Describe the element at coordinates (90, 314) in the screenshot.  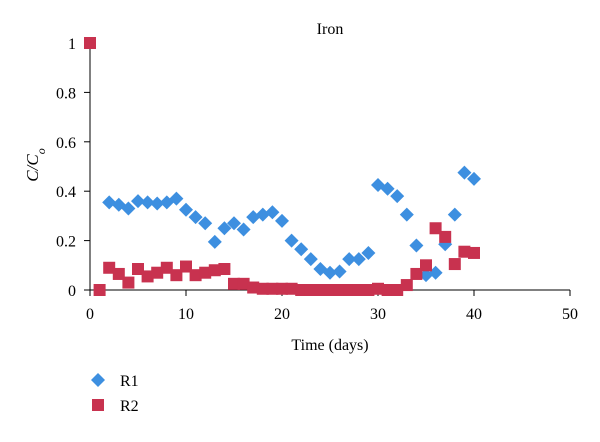
I see `x-tick-label: 0` at that location.